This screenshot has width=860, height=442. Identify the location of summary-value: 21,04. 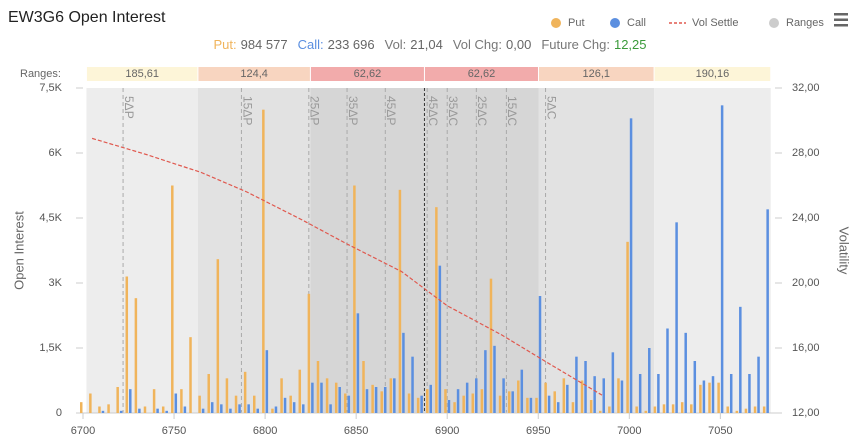
(426, 44).